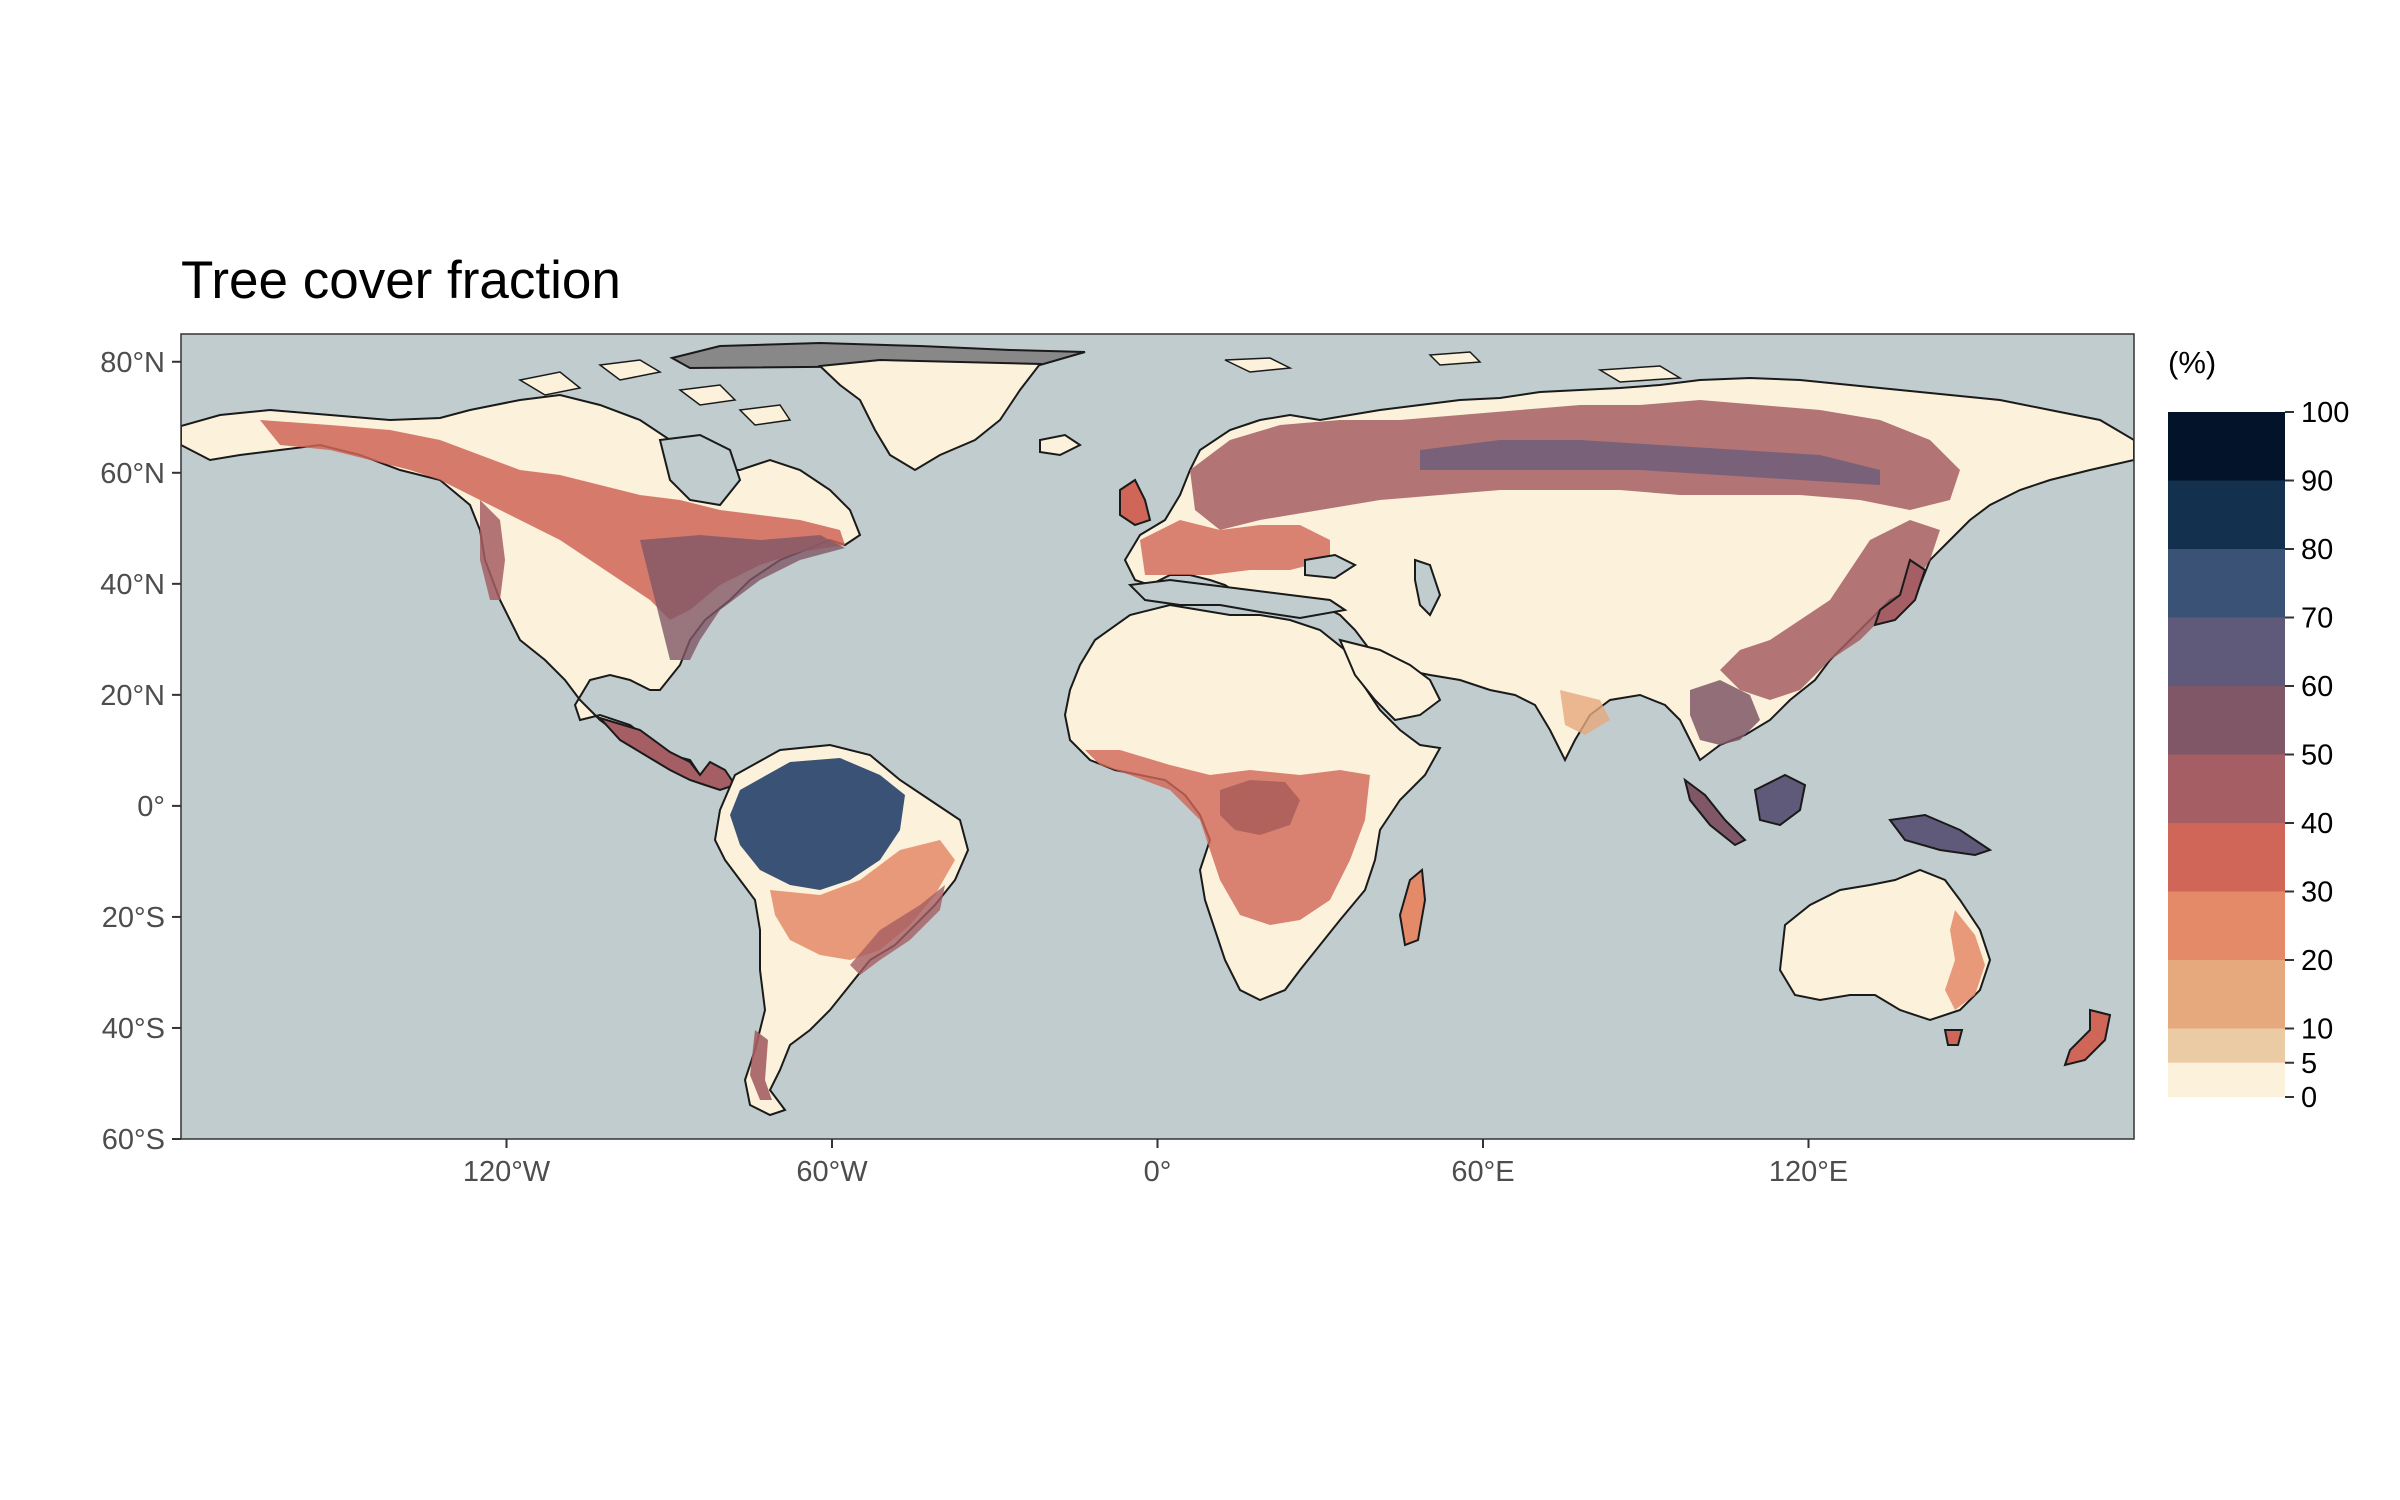 This screenshot has height=1500, width=2400. Describe the element at coordinates (742, 597) in the screenshot. I see `na-east-forest` at that location.